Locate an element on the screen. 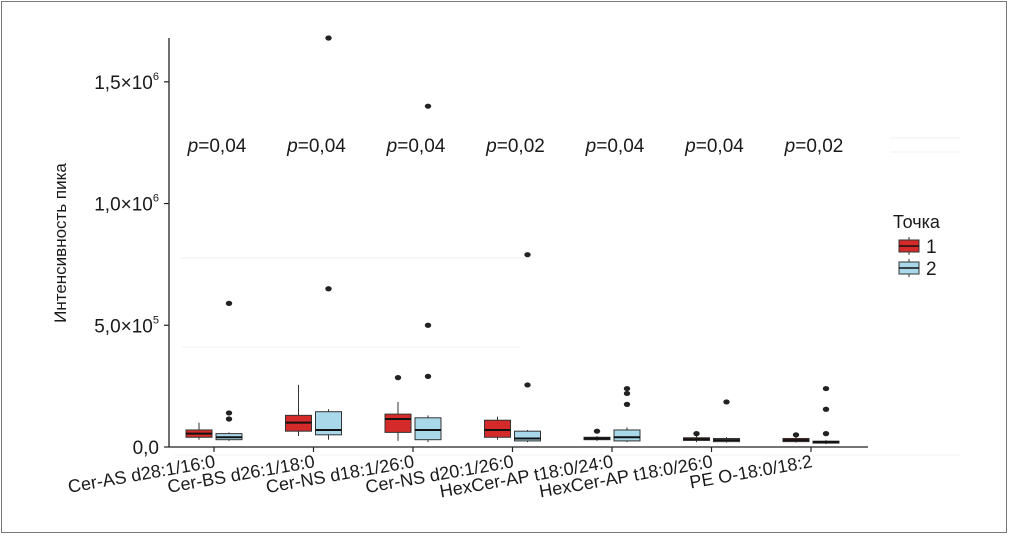  y-tick-label: 0,0 is located at coordinates (146, 448).